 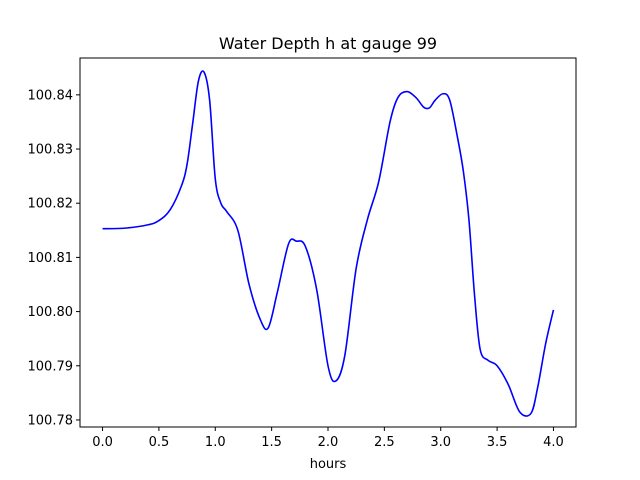 What do you see at coordinates (215, 442) in the screenshot?
I see `x-tick-label: 1.0` at bounding box center [215, 442].